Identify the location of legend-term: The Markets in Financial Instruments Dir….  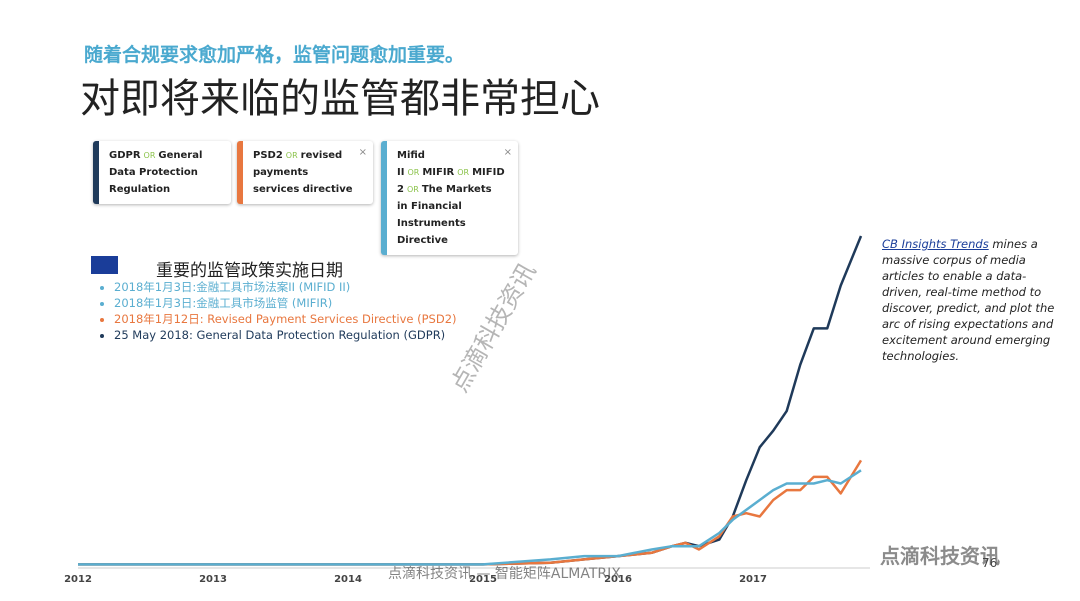
(444, 215).